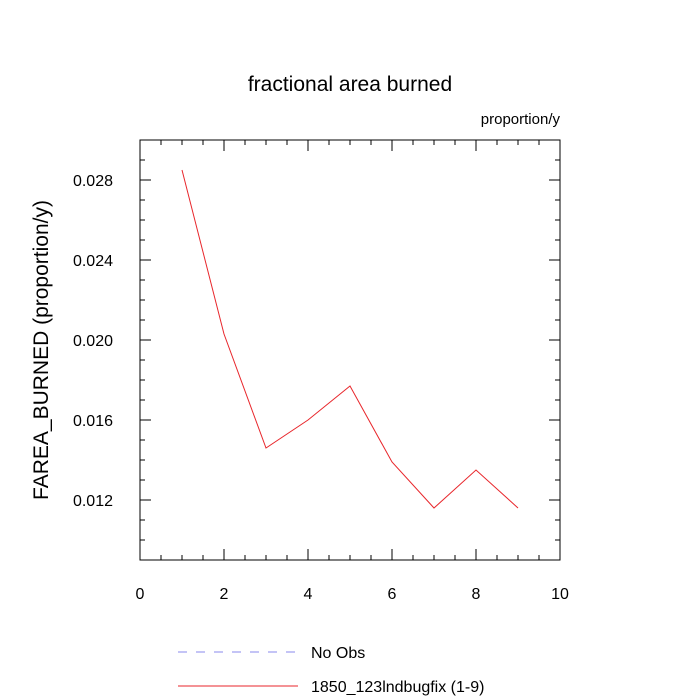 Image resolution: width=700 pixels, height=700 pixels. Describe the element at coordinates (331, 670) in the screenshot. I see `legend: No Obs 1850_123lndbugfix (1-9)` at that location.